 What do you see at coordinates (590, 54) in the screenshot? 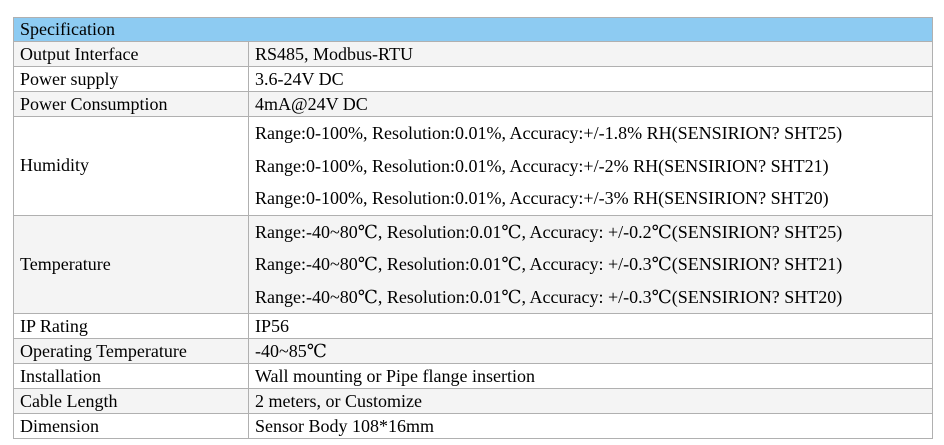
I see `spec-value-output-interface: RS485, Modbus-RTU` at bounding box center [590, 54].